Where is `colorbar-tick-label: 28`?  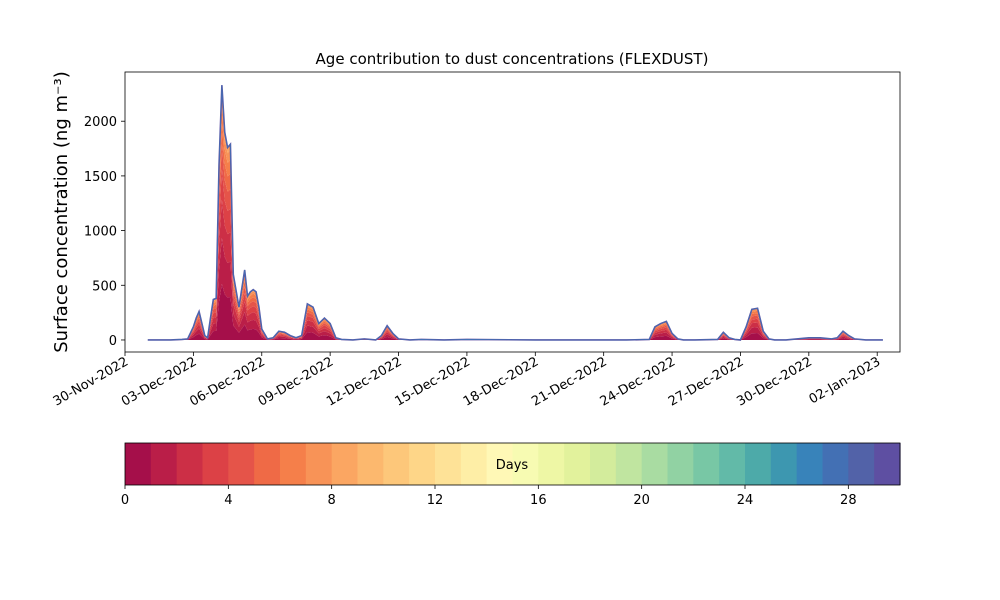
colorbar-tick-label: 28 is located at coordinates (848, 500).